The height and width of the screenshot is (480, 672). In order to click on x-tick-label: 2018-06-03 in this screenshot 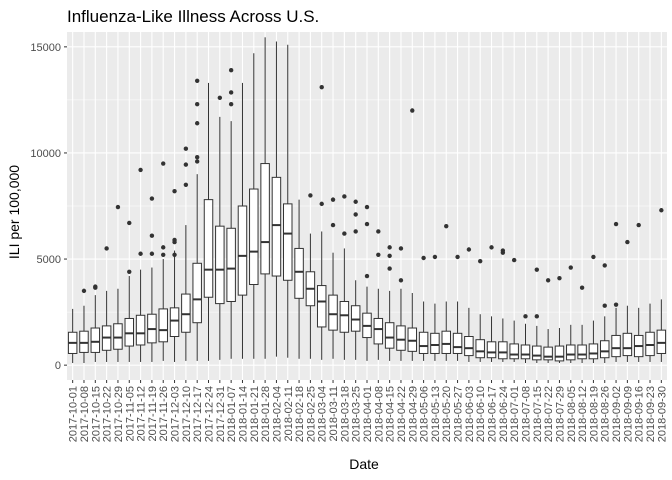, I will do `click(470, 414)`.